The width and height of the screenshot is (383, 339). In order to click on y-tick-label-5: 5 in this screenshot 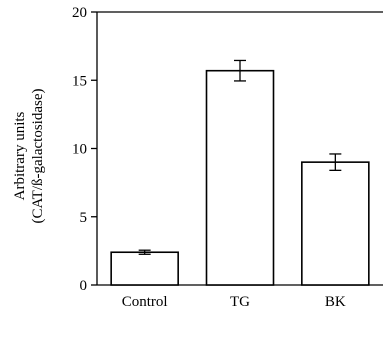, I will do `click(84, 218)`.